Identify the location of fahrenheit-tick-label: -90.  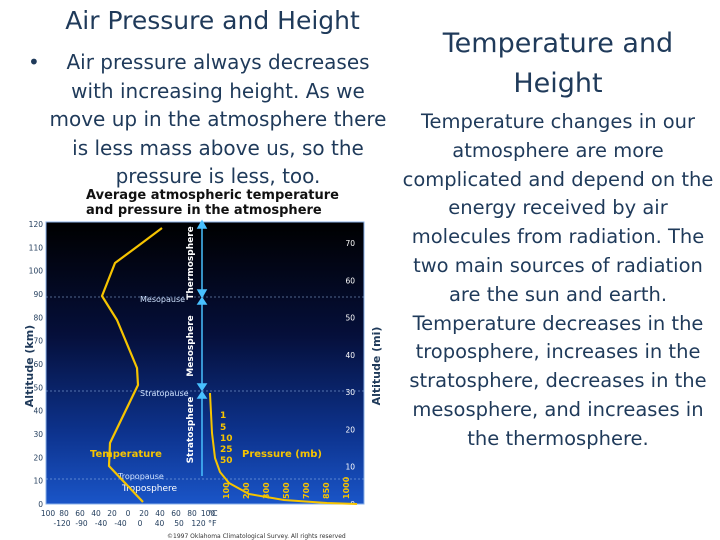
(81, 523).